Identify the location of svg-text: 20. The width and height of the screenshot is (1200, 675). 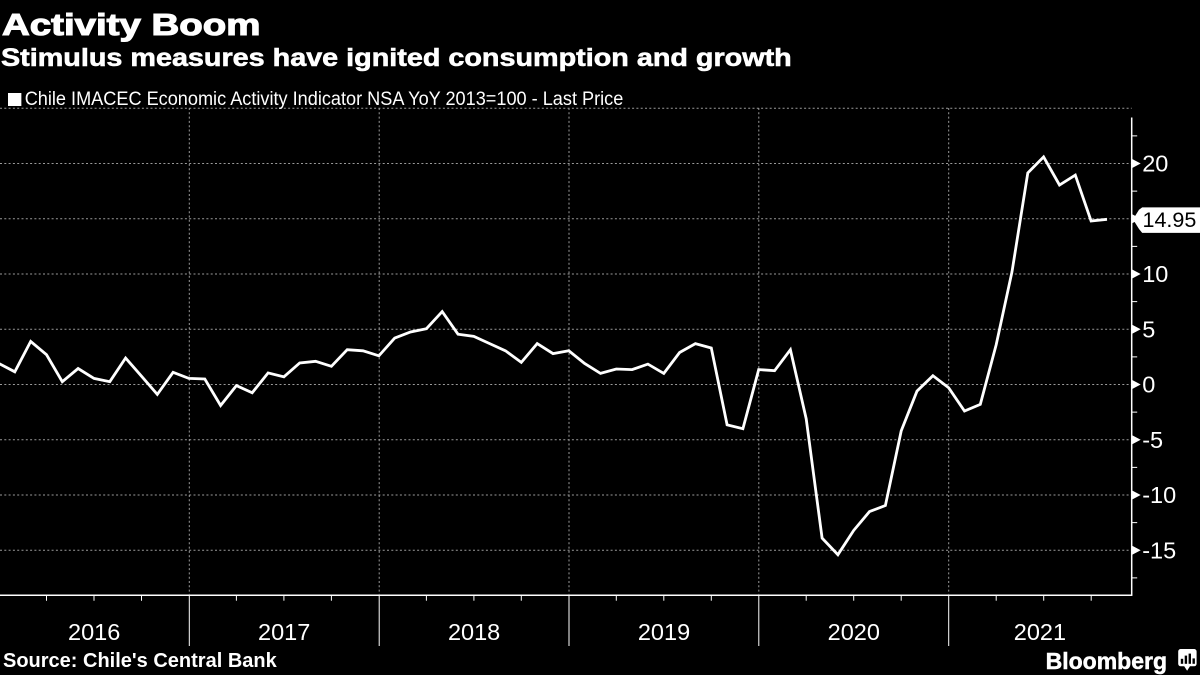
(1155, 164).